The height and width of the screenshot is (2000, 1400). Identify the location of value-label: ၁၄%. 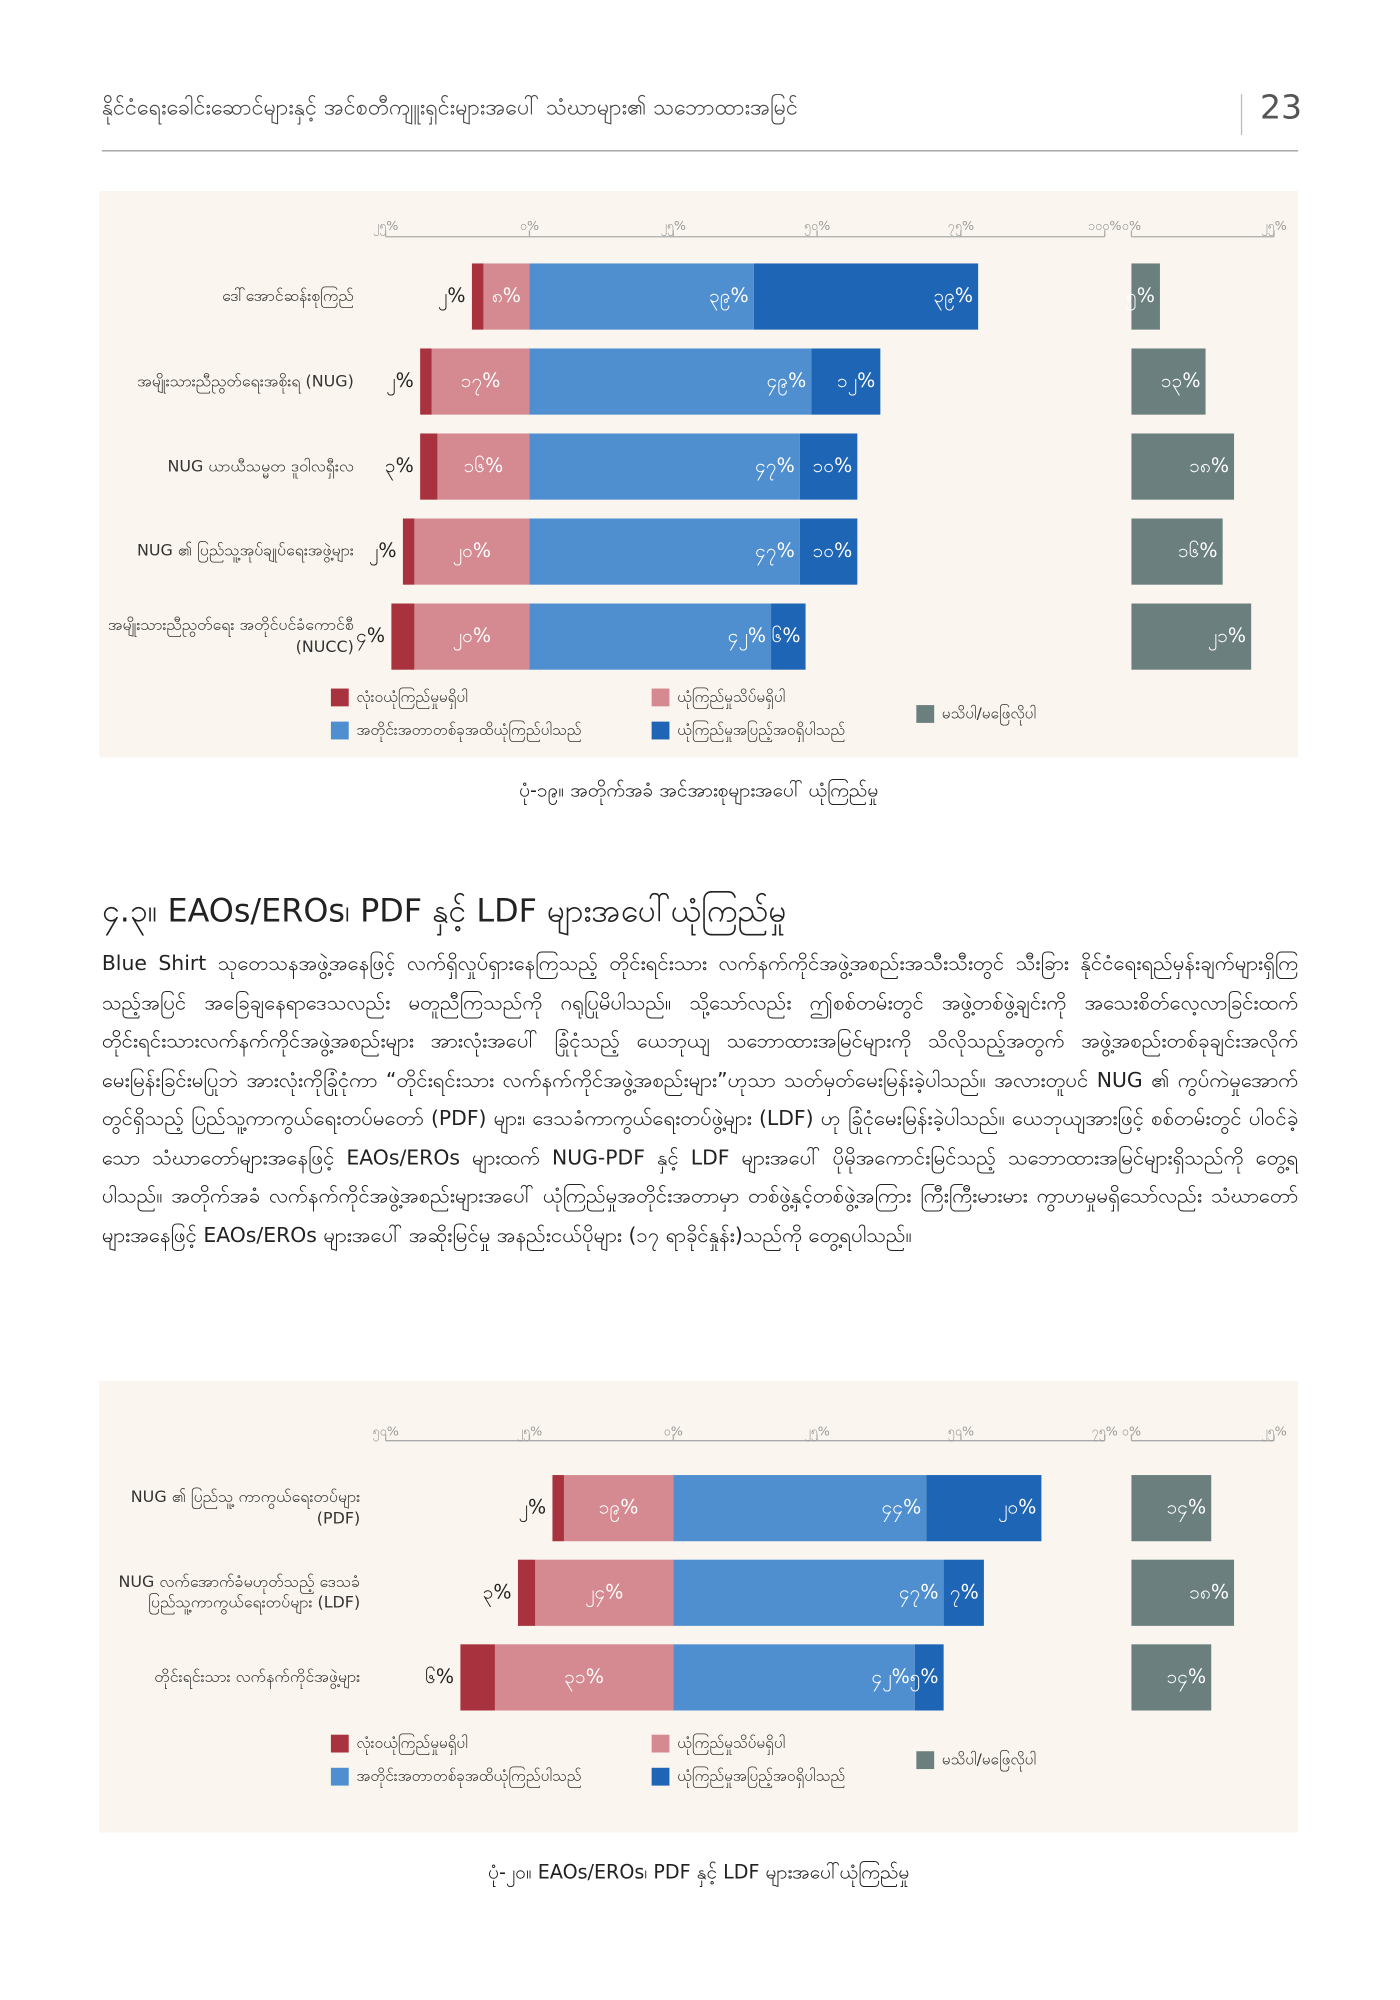
(1187, 1678).